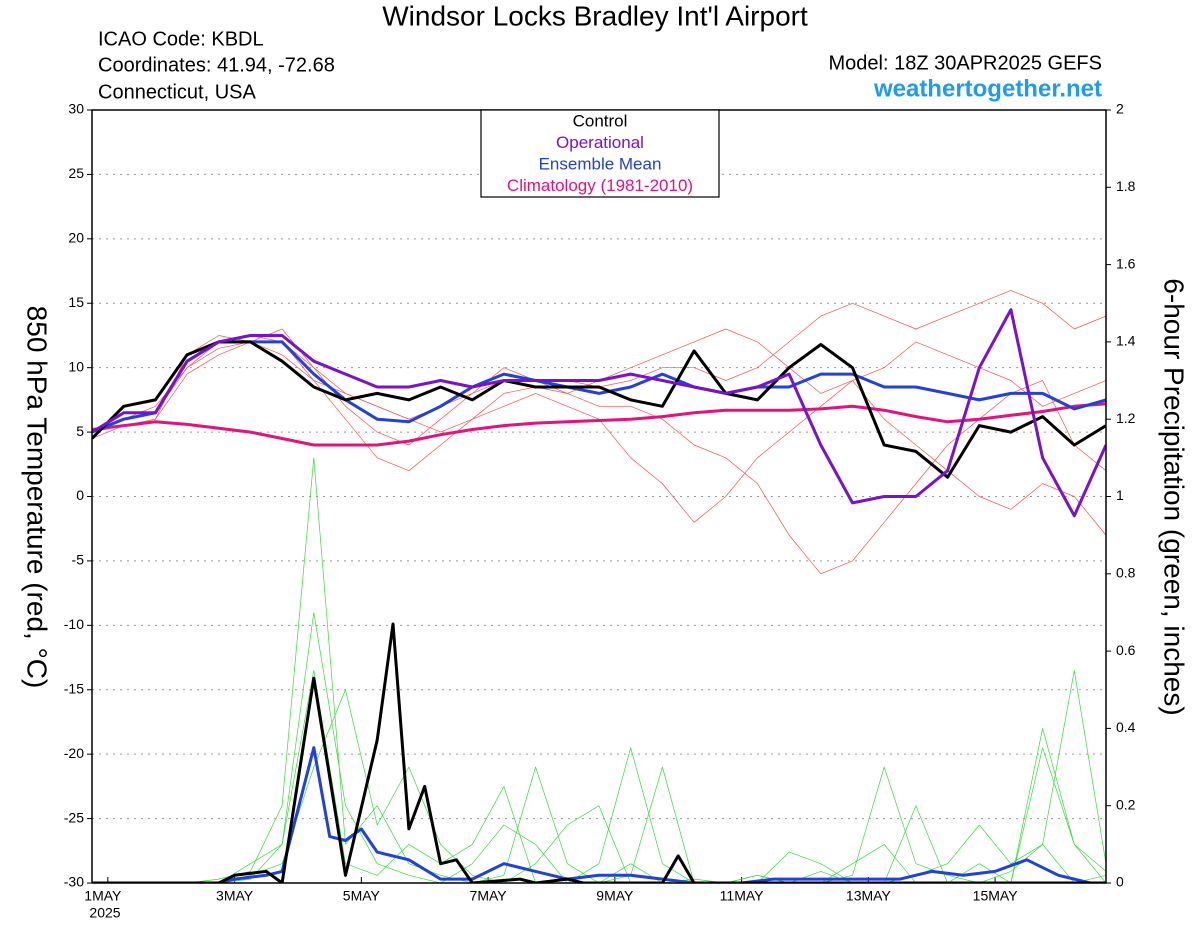  I want to click on x-tick-label: 13MAY, so click(869, 896).